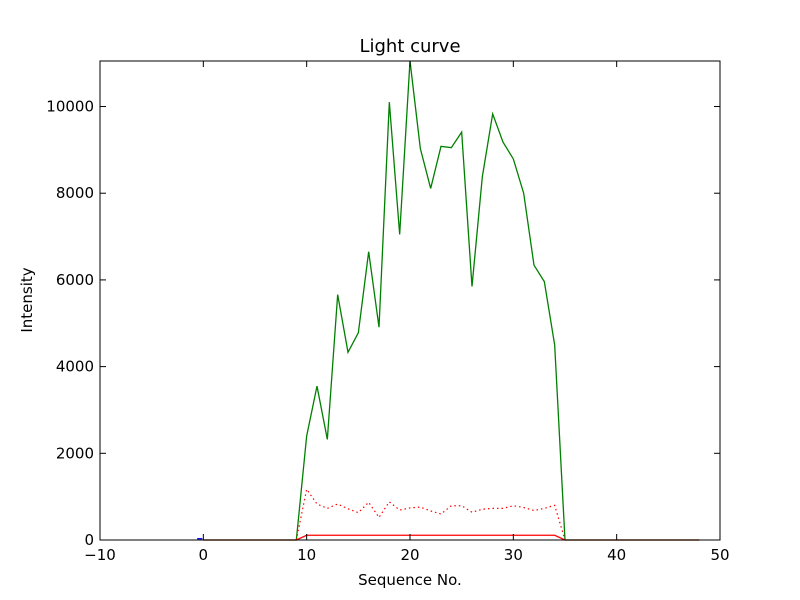 The height and width of the screenshot is (600, 800). What do you see at coordinates (513, 555) in the screenshot?
I see `x-tick-label: 30` at bounding box center [513, 555].